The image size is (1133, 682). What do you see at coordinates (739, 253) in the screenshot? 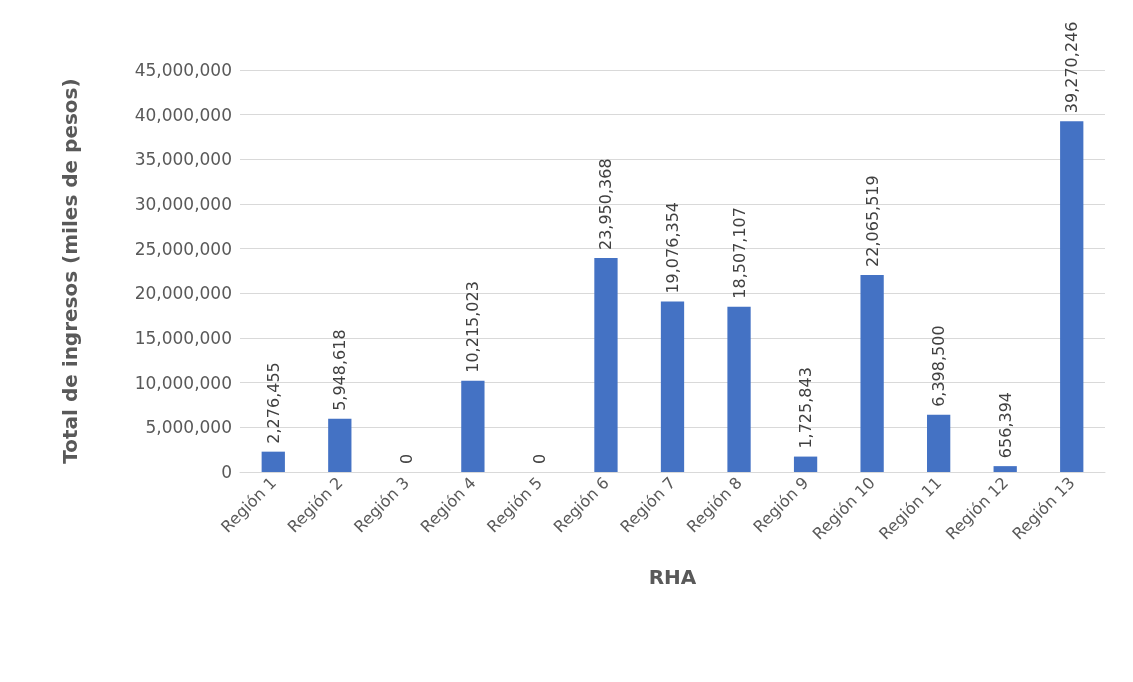
I see `data-label: 18,507,107` at bounding box center [739, 253].